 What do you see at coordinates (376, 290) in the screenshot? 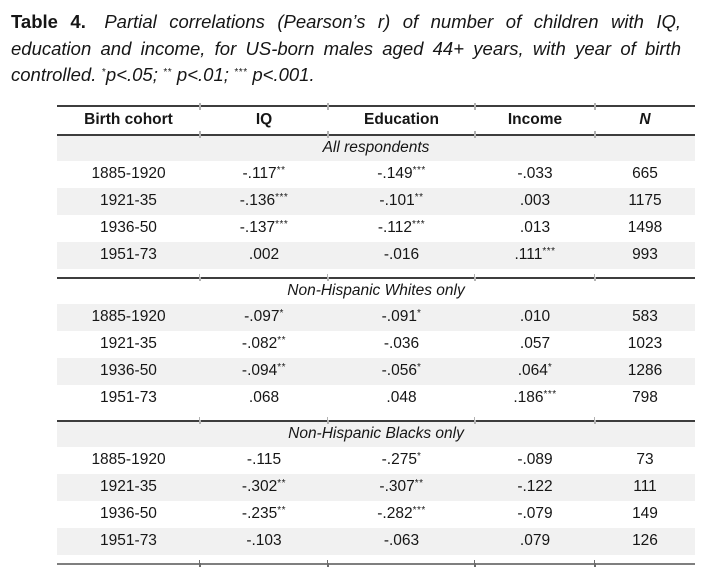
I see `section-row: Non-Hispanic Whites only` at bounding box center [376, 290].